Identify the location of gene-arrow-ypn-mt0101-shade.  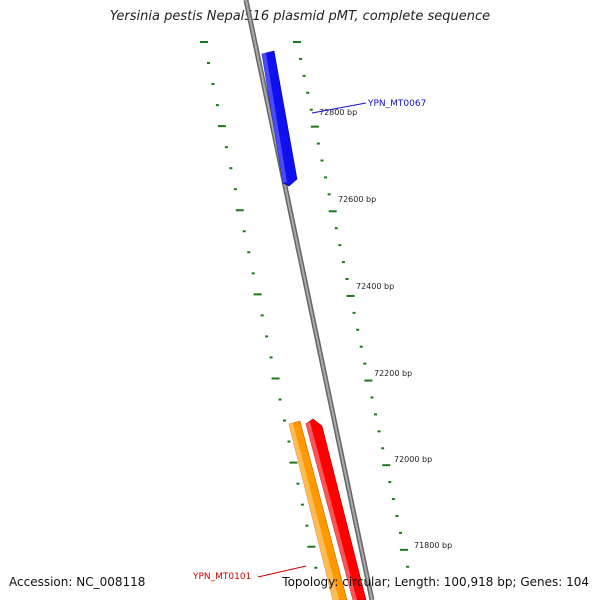
(331, 511).